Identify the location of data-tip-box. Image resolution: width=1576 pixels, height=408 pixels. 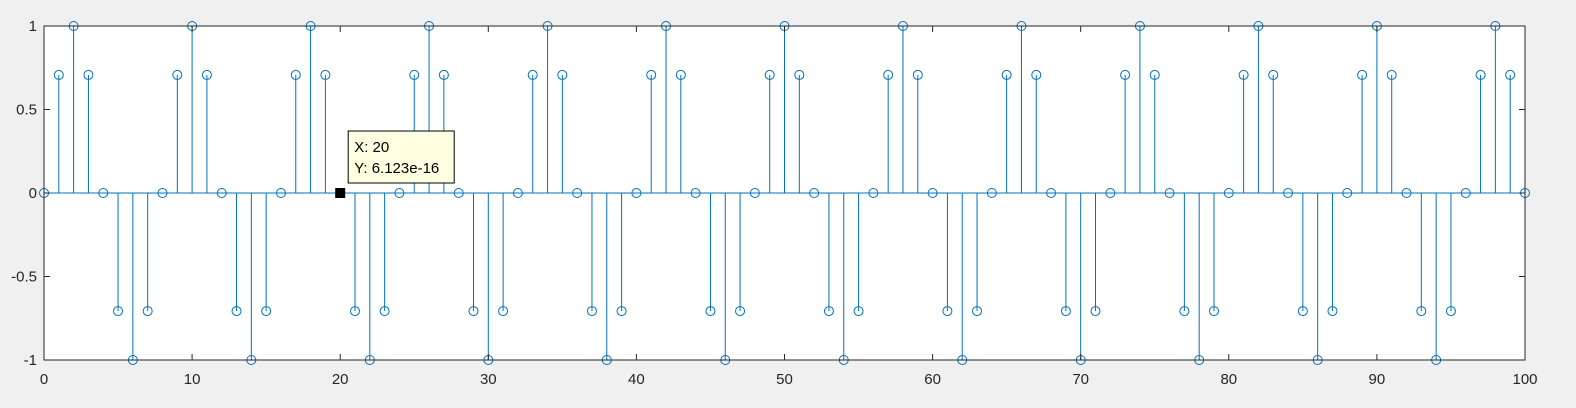
(401, 157).